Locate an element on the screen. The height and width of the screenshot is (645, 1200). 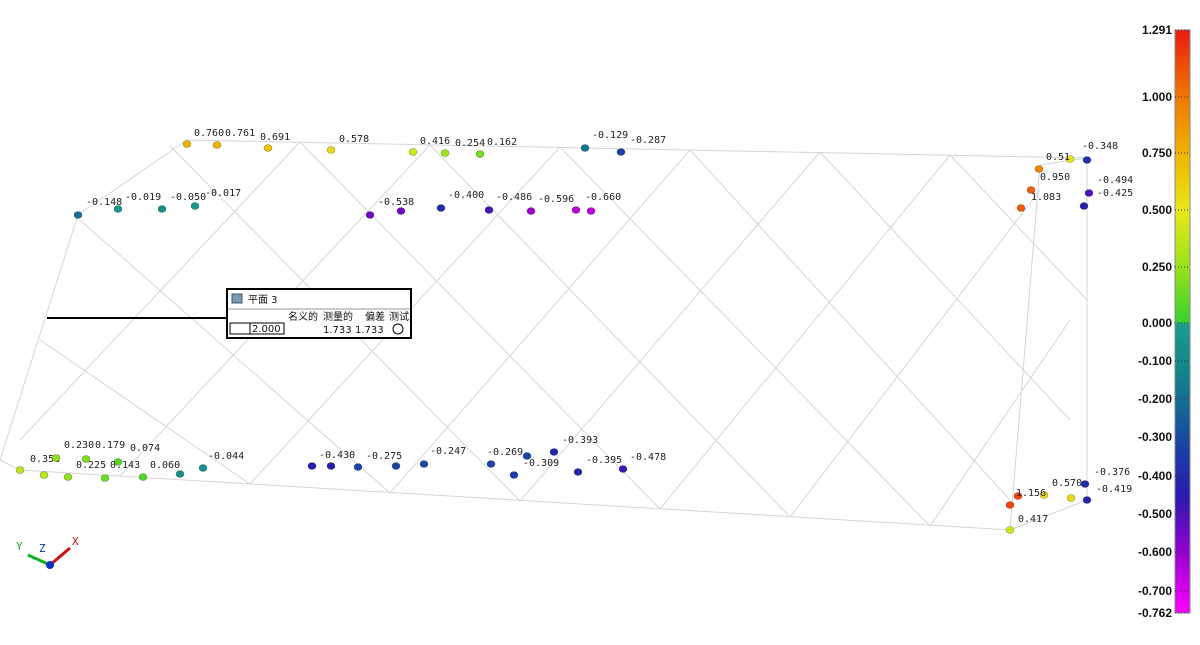
point-label: -0.247 is located at coordinates (448, 451).